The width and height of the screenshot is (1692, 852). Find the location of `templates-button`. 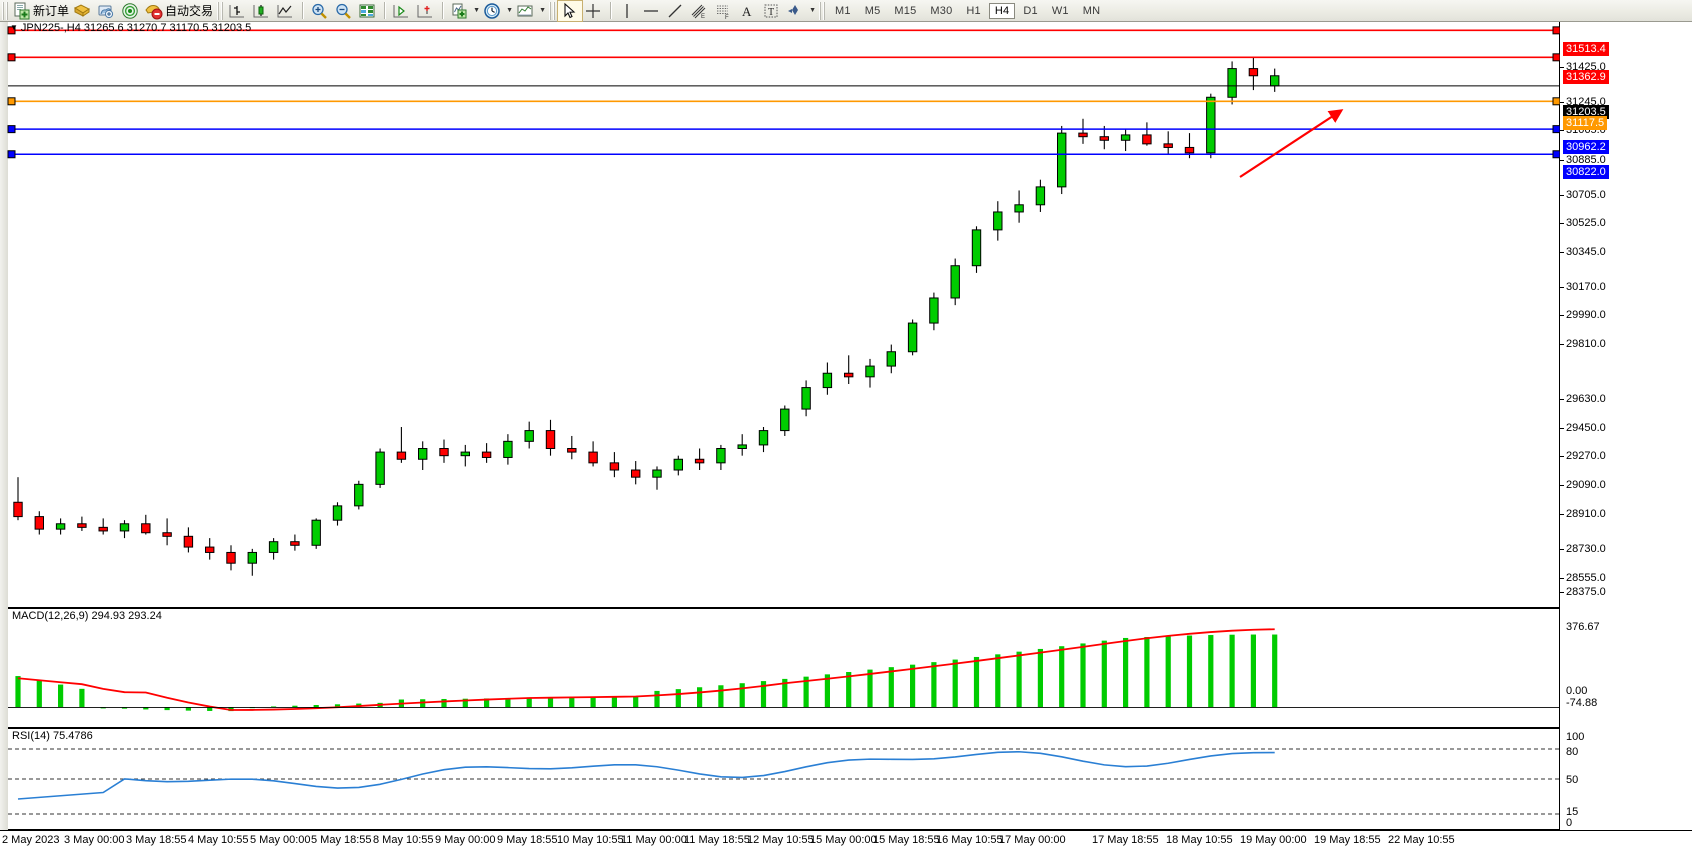

templates-button is located at coordinates (526, 11).